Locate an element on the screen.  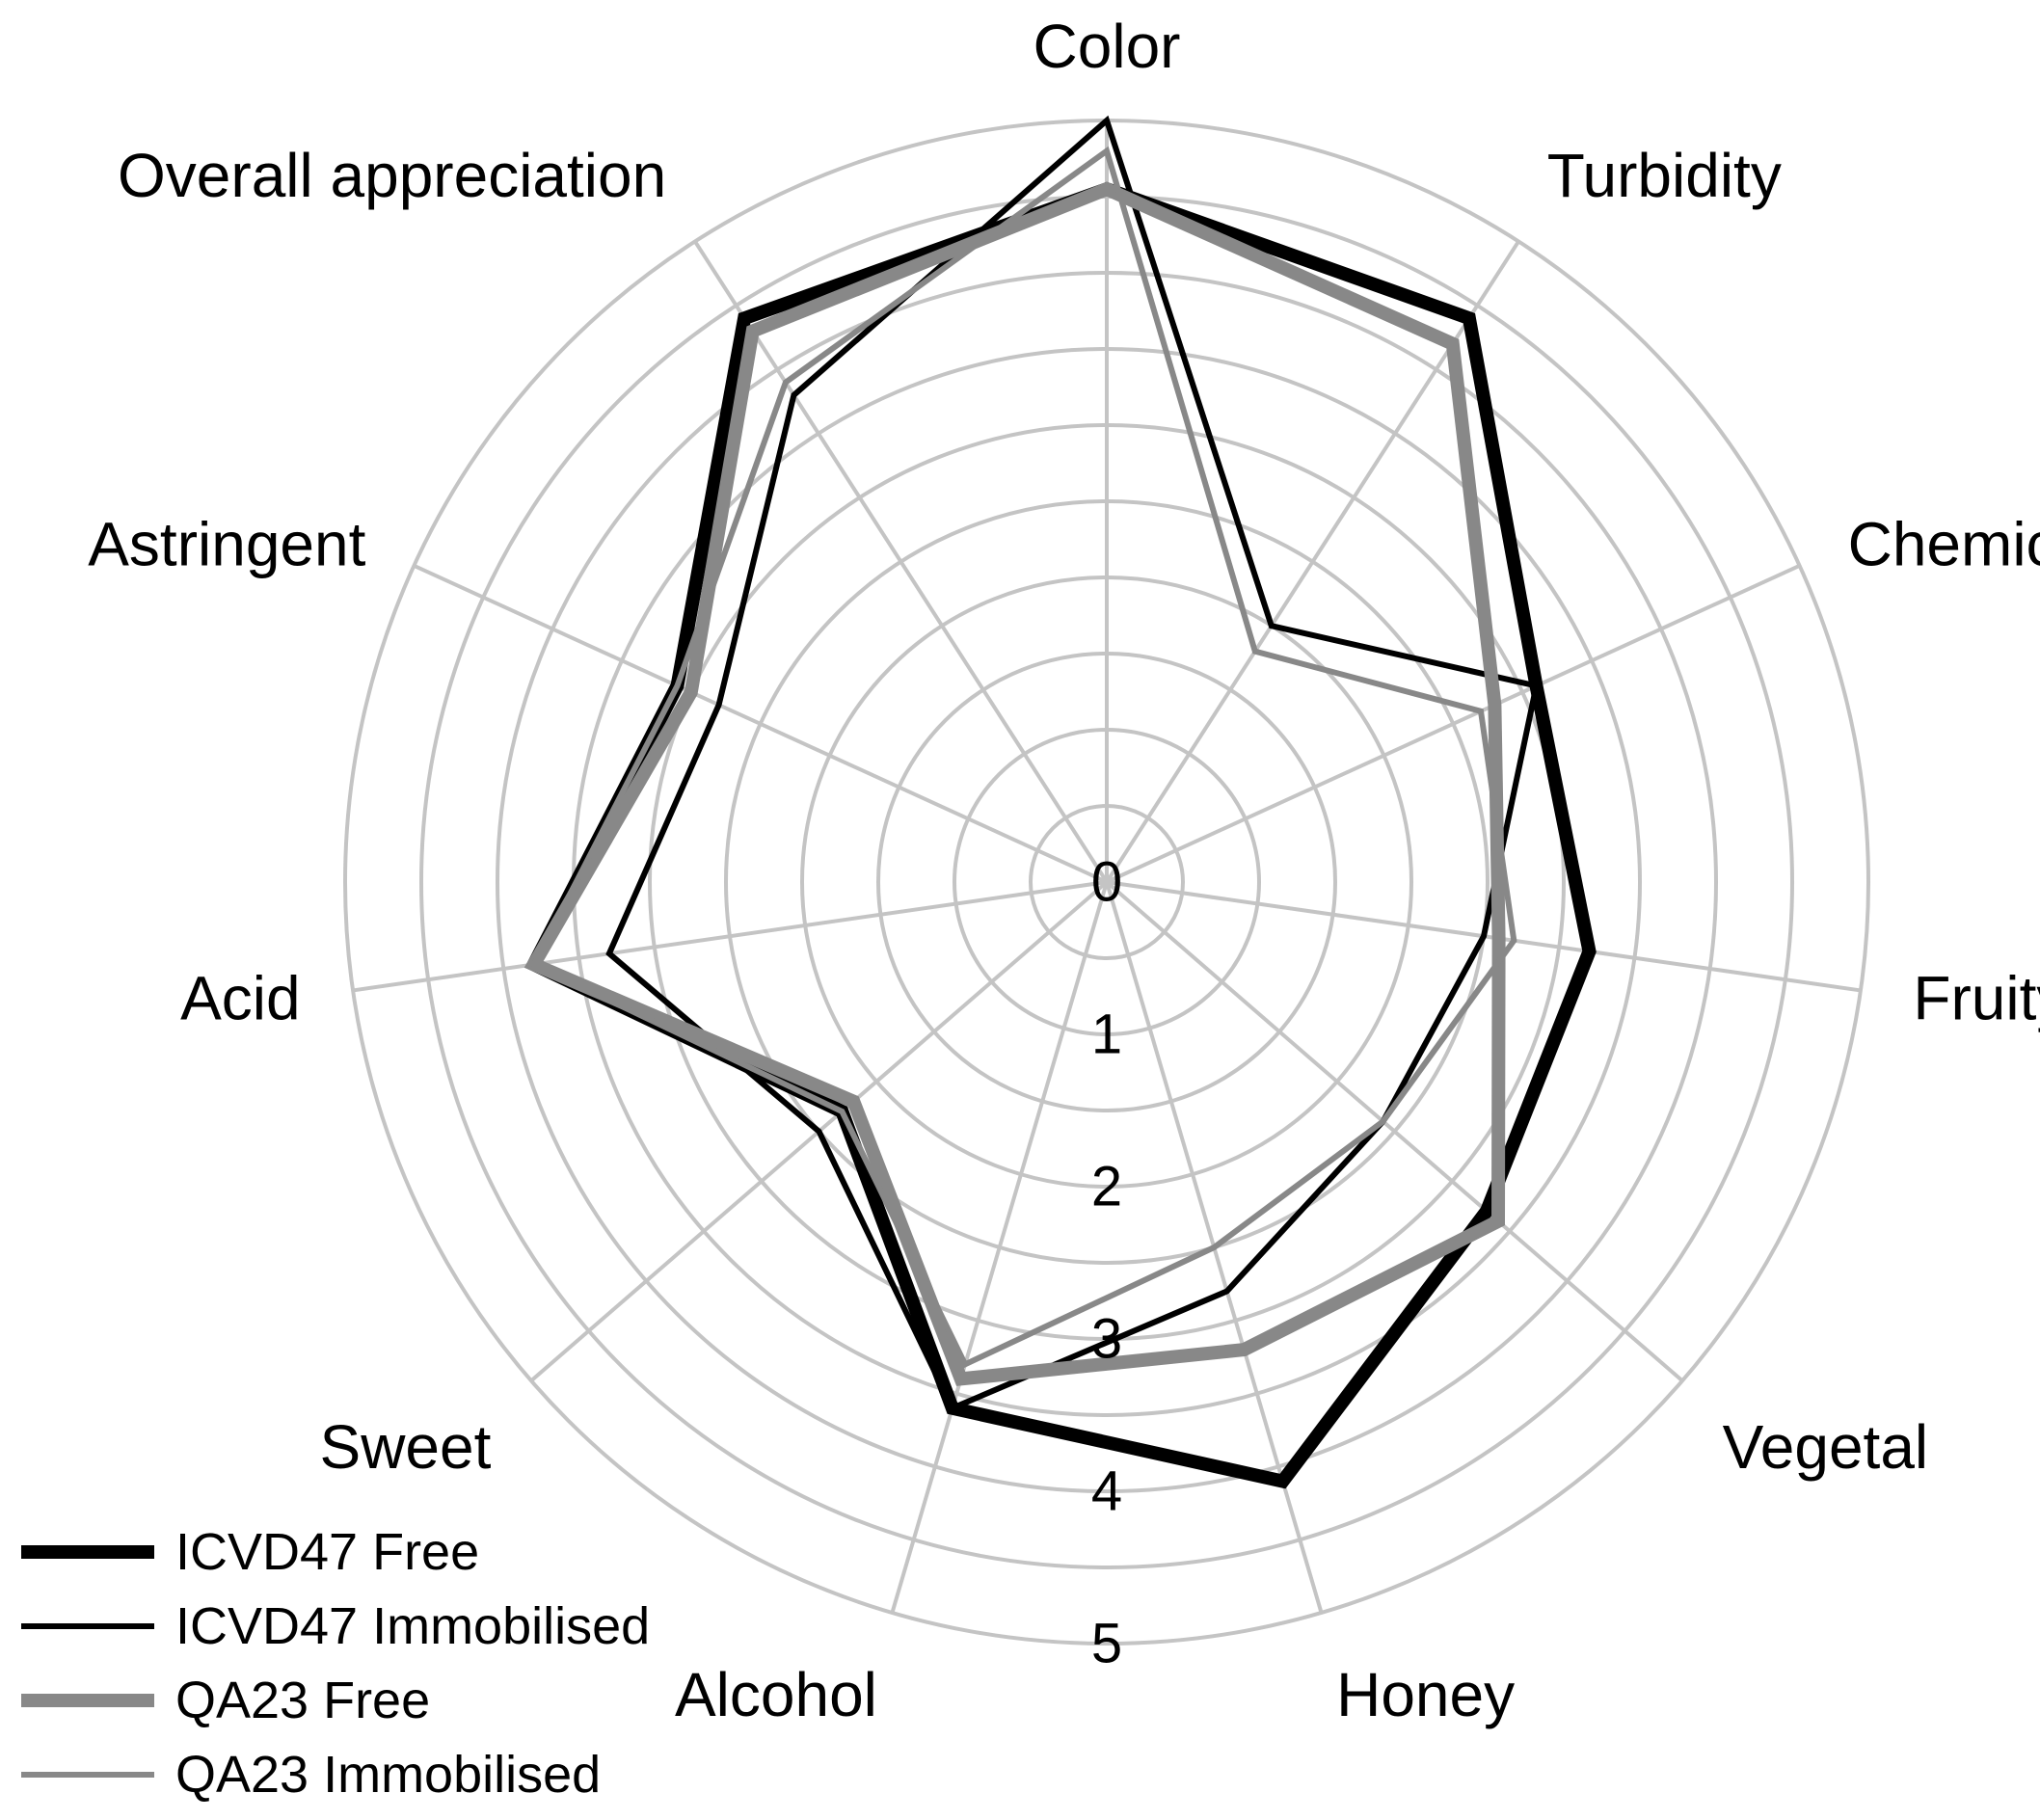
radial-tick-labels: 0 1 2 3 4 5 is located at coordinates (1106, 1263).